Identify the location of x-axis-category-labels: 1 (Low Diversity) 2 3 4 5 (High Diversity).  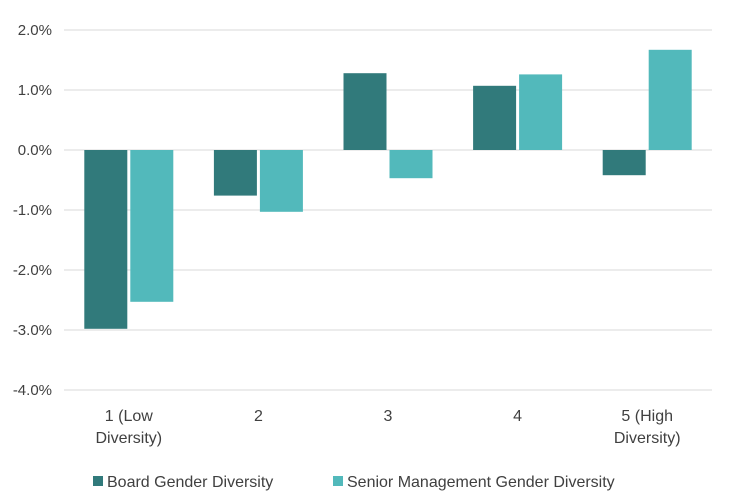
(387, 427).